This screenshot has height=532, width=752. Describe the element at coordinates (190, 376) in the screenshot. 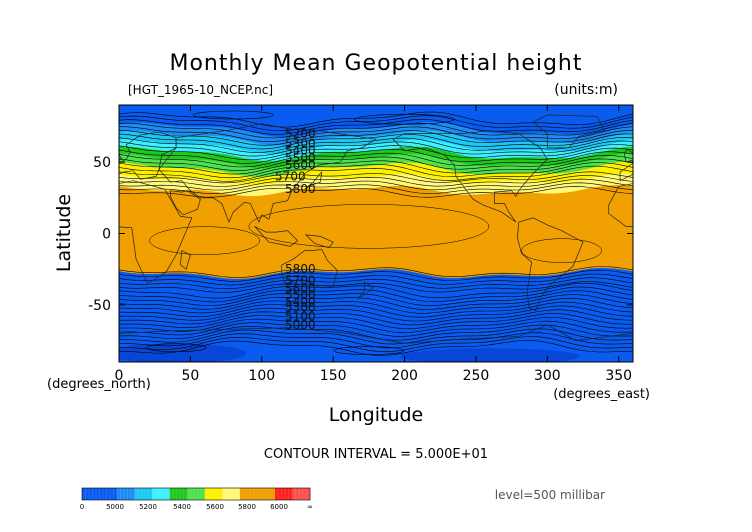

I see `x-tick-label: 50` at that location.